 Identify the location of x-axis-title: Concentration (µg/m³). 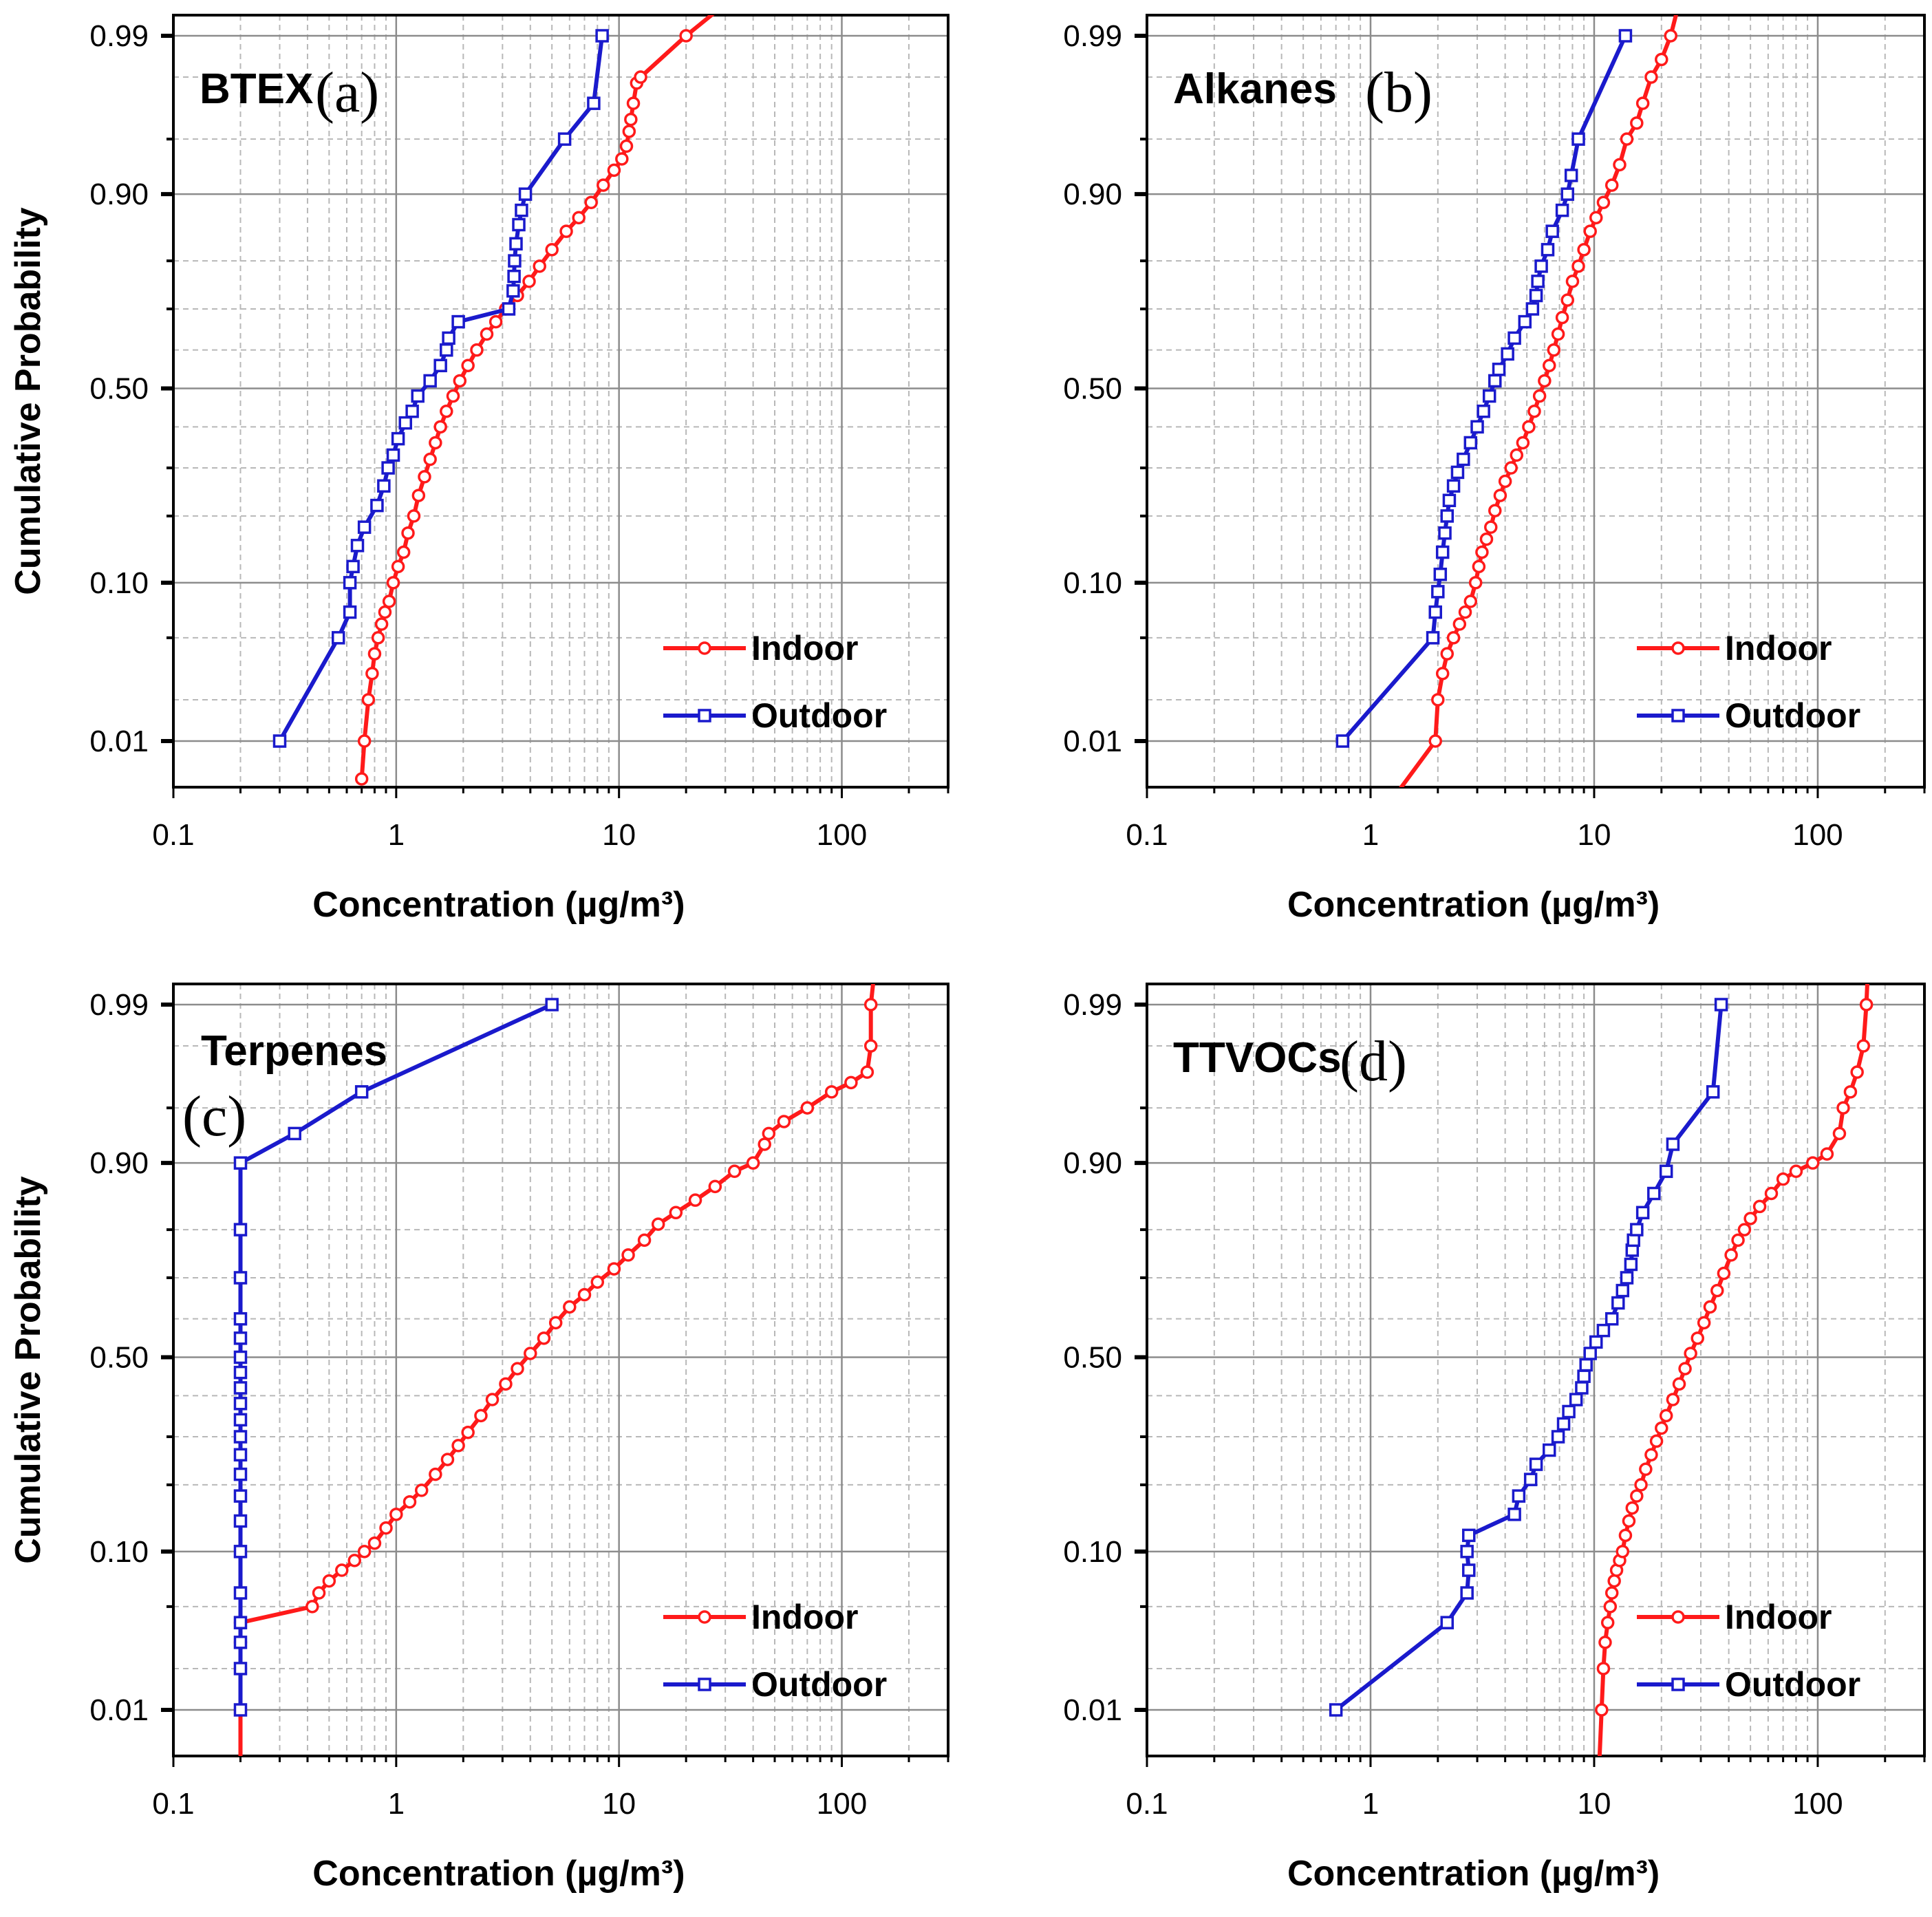
(1473, 905).